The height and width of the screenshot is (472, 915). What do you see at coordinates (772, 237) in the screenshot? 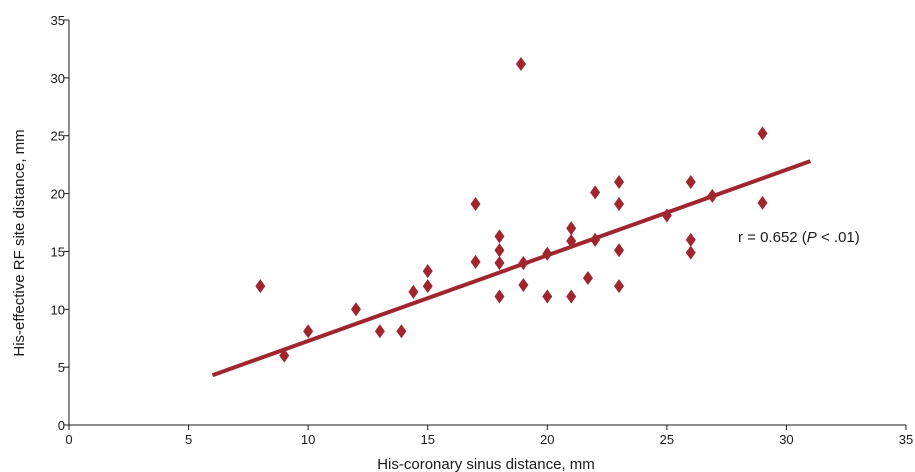
I see `annotation-prefix: r = 0.652 (` at bounding box center [772, 237].